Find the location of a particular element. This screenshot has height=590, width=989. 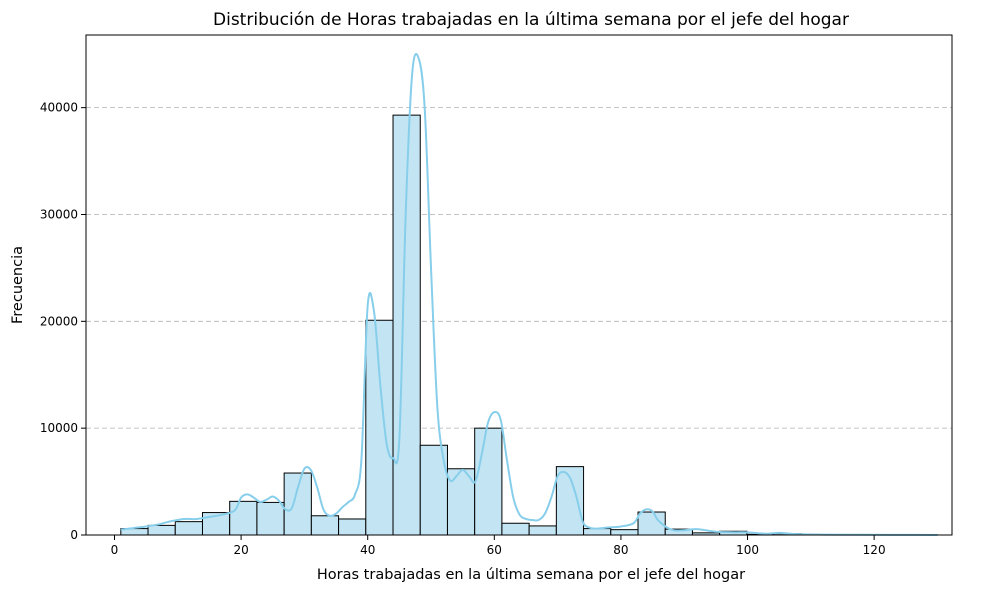

y-axis-ticks: 0 10000 20000 30000 40000 is located at coordinates (63, 321).